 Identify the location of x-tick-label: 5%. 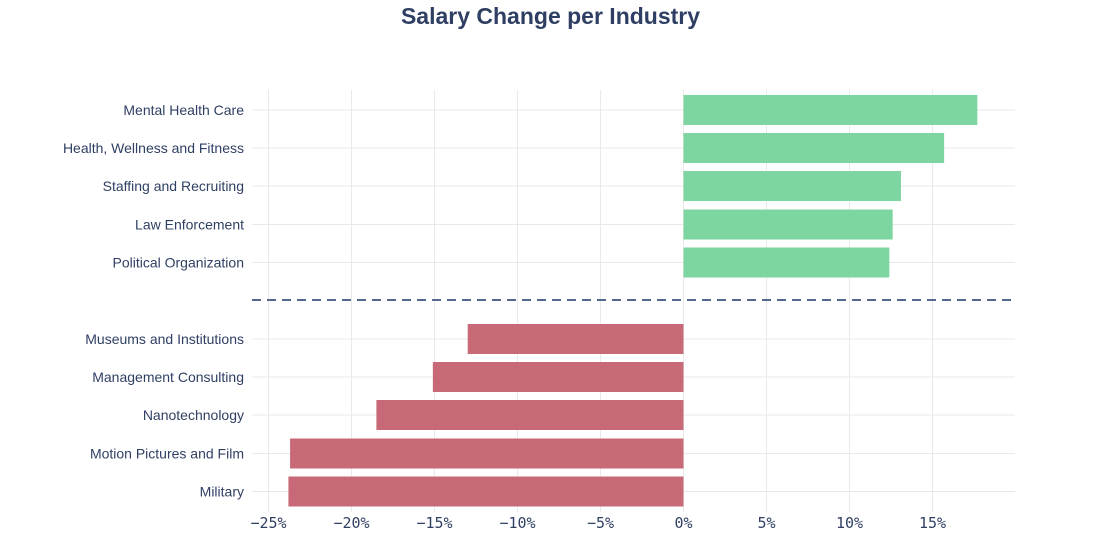
(766, 523).